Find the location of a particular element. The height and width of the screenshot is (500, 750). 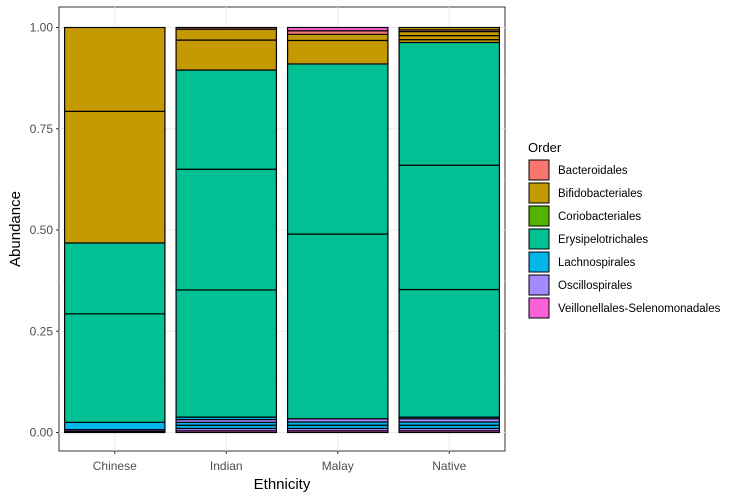

legend-item: Lachnospirales is located at coordinates (582, 262).